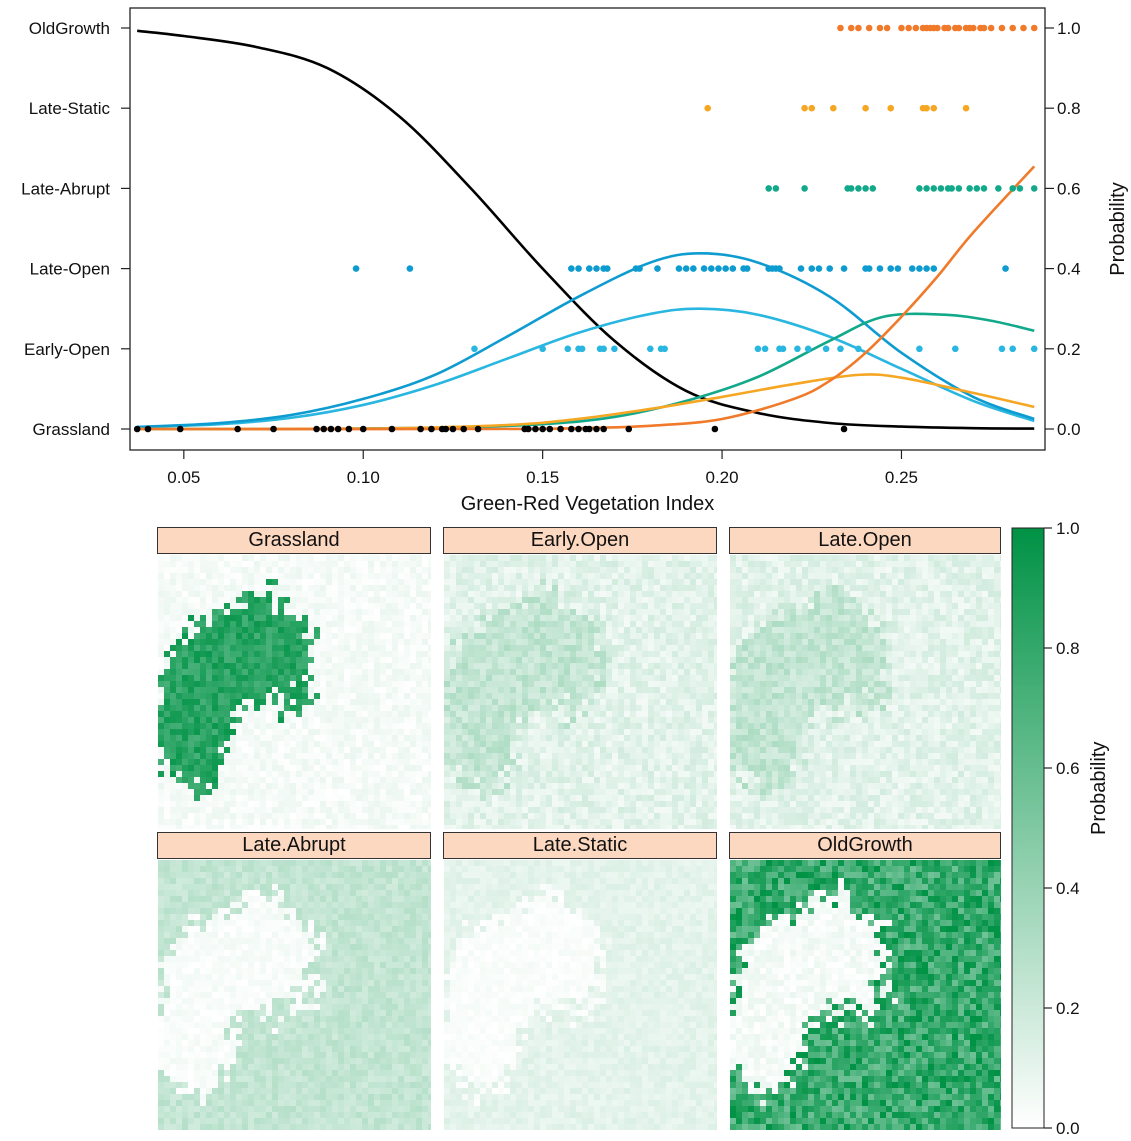 The width and height of the screenshot is (1131, 1141). Describe the element at coordinates (294, 995) in the screenshot. I see `map-late-abrupt` at that location.